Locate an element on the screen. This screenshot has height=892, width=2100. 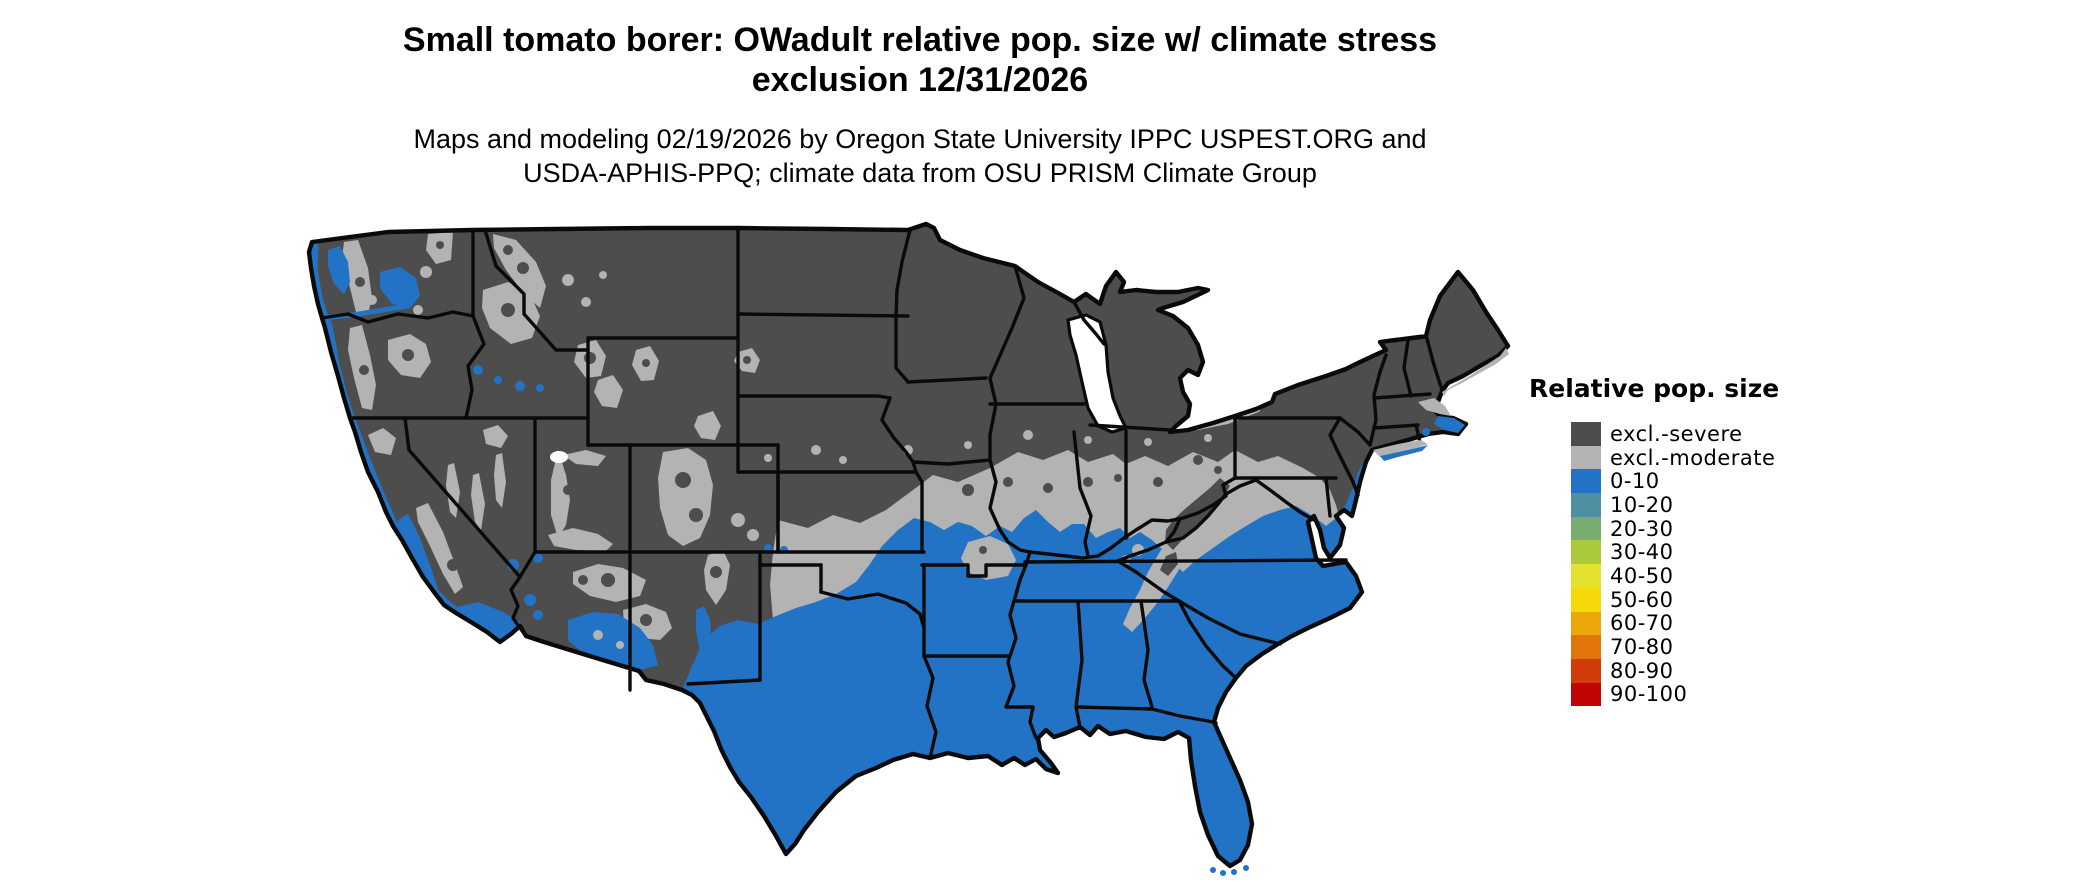
patch-sierra is located at coordinates (439, 548).